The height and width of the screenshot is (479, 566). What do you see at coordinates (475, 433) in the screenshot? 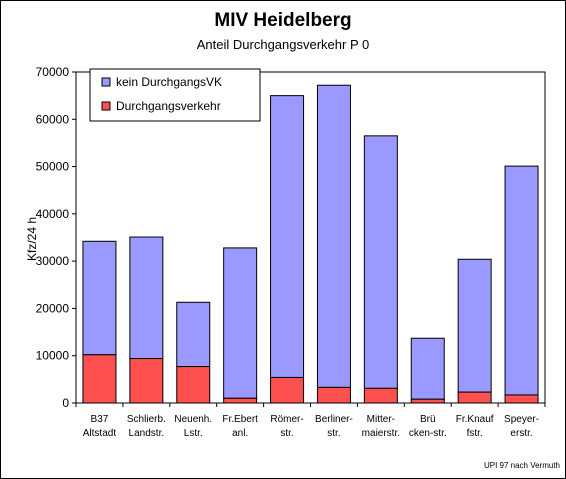
I see `x-tick-label: fstr.` at bounding box center [475, 433].